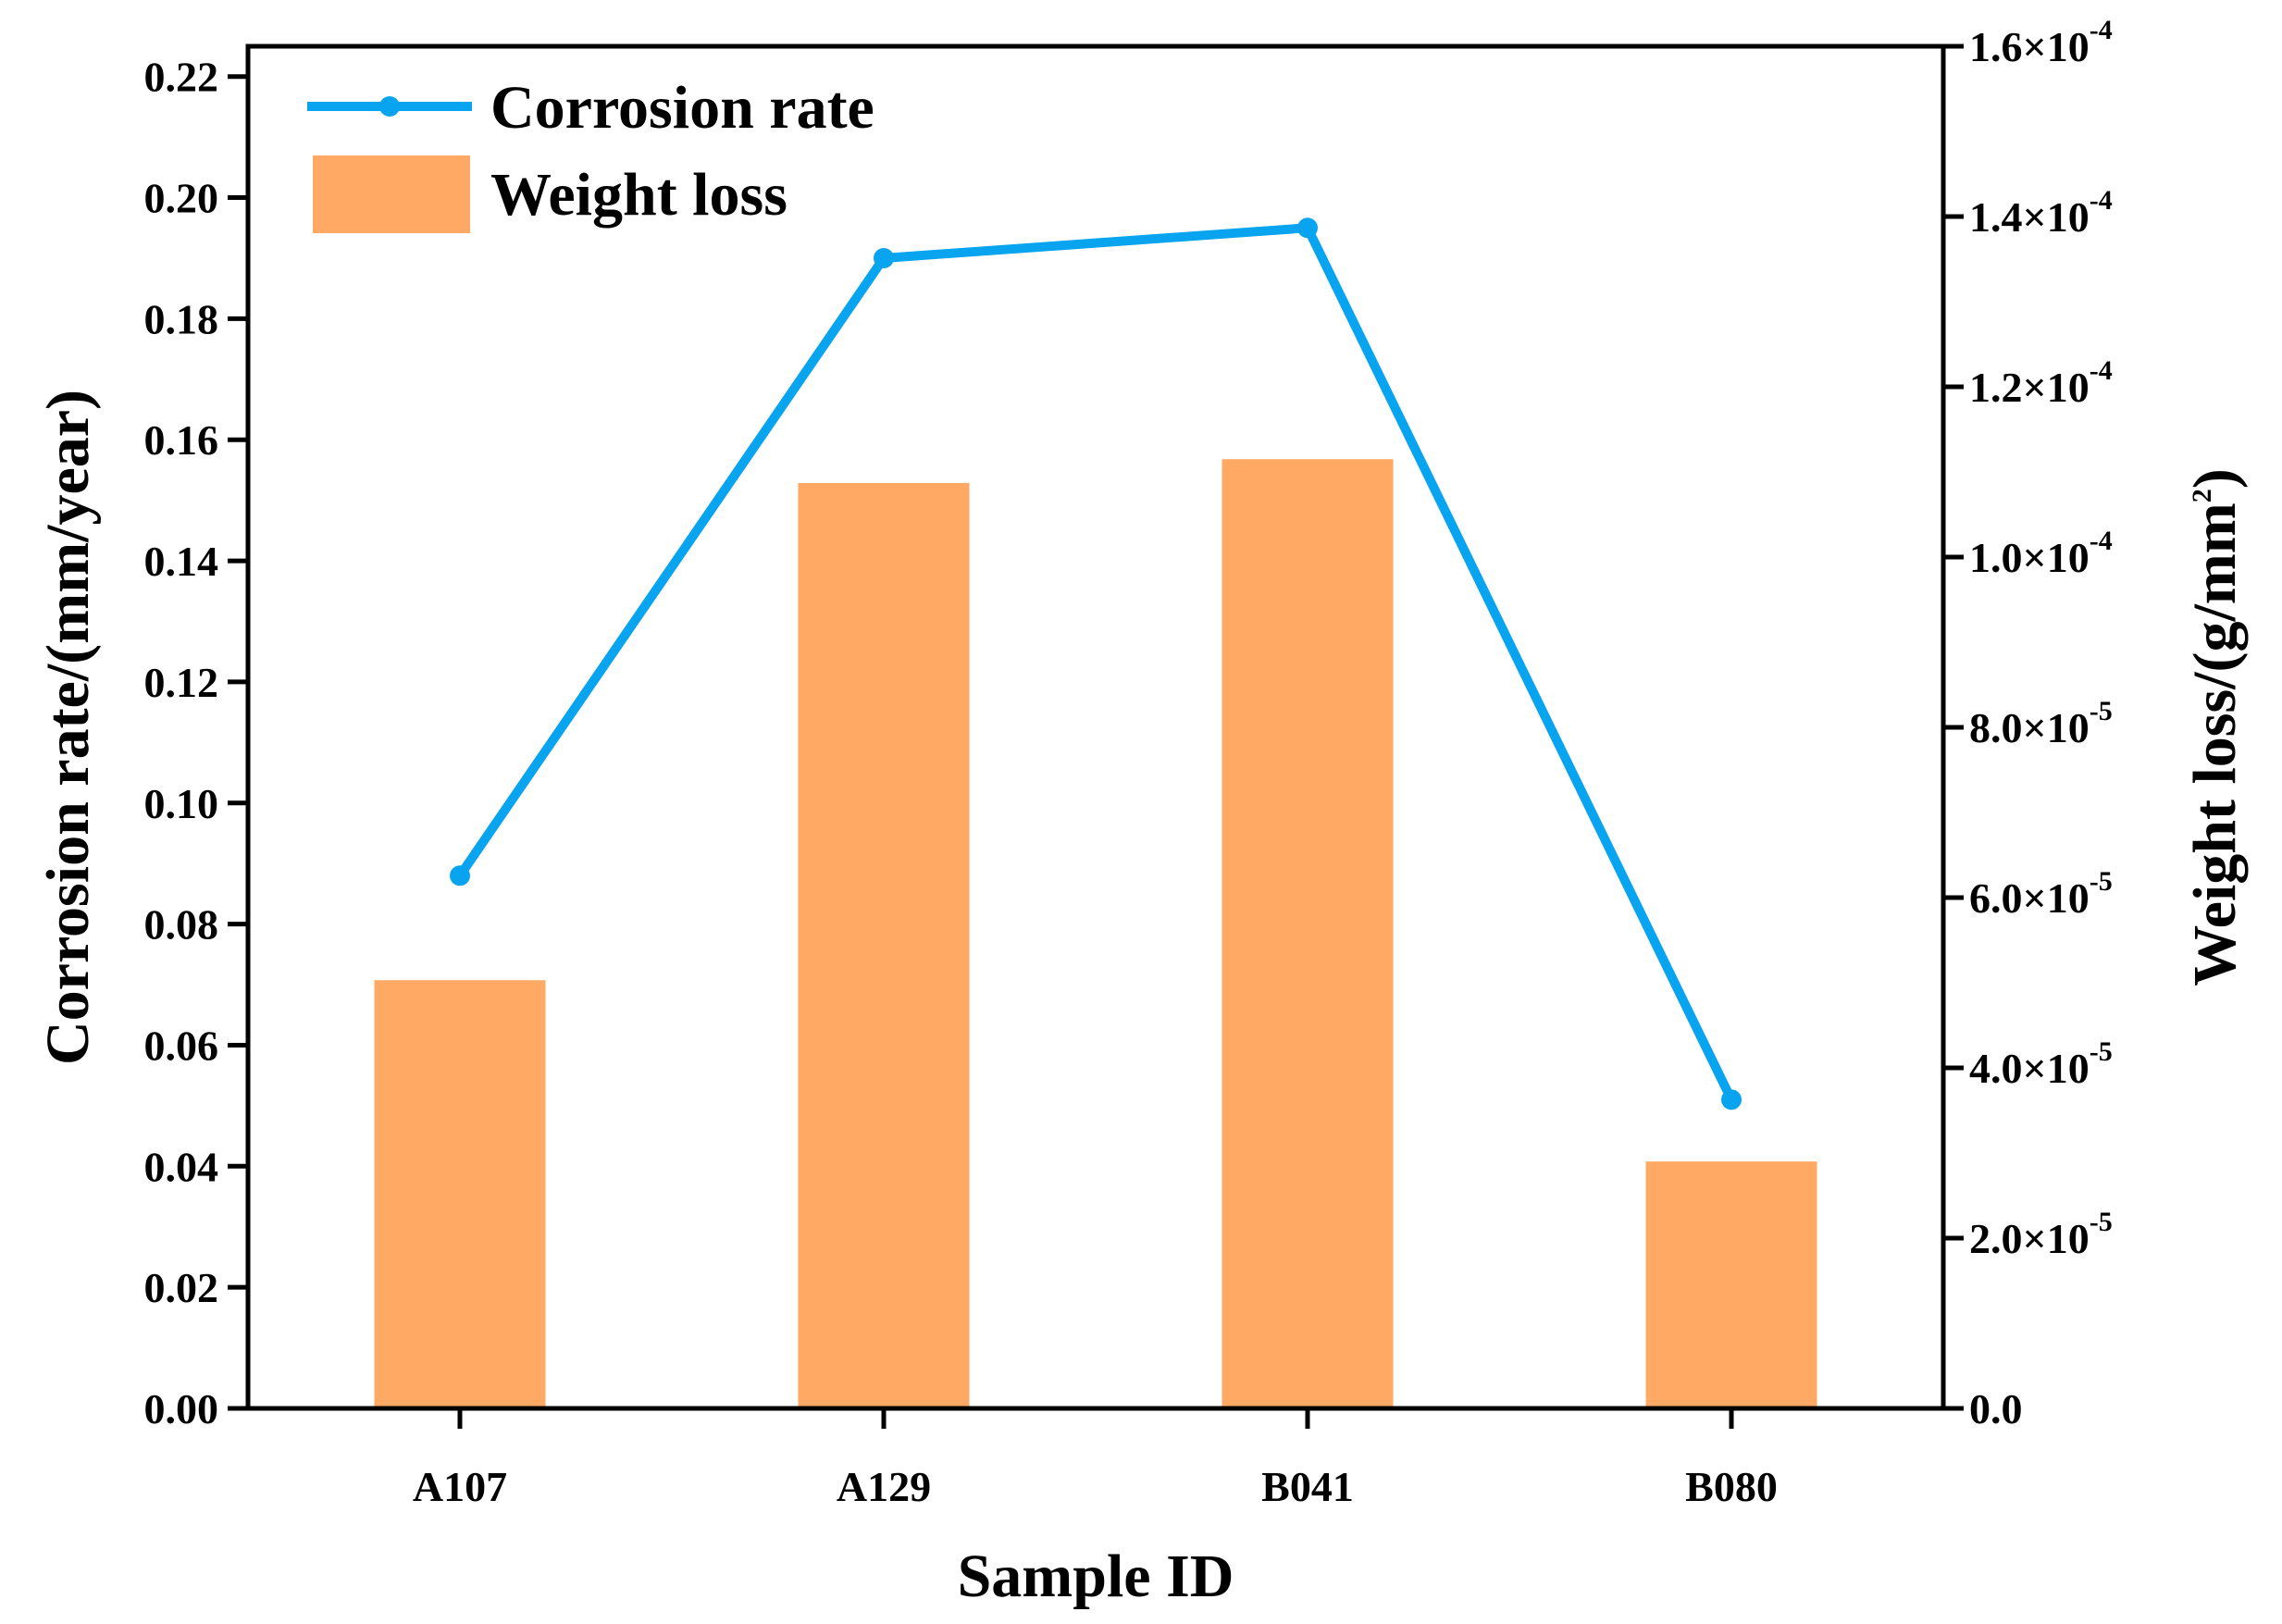 This screenshot has height=1624, width=2282. I want to click on legend-label-weight-loss: Weight loss, so click(639, 195).